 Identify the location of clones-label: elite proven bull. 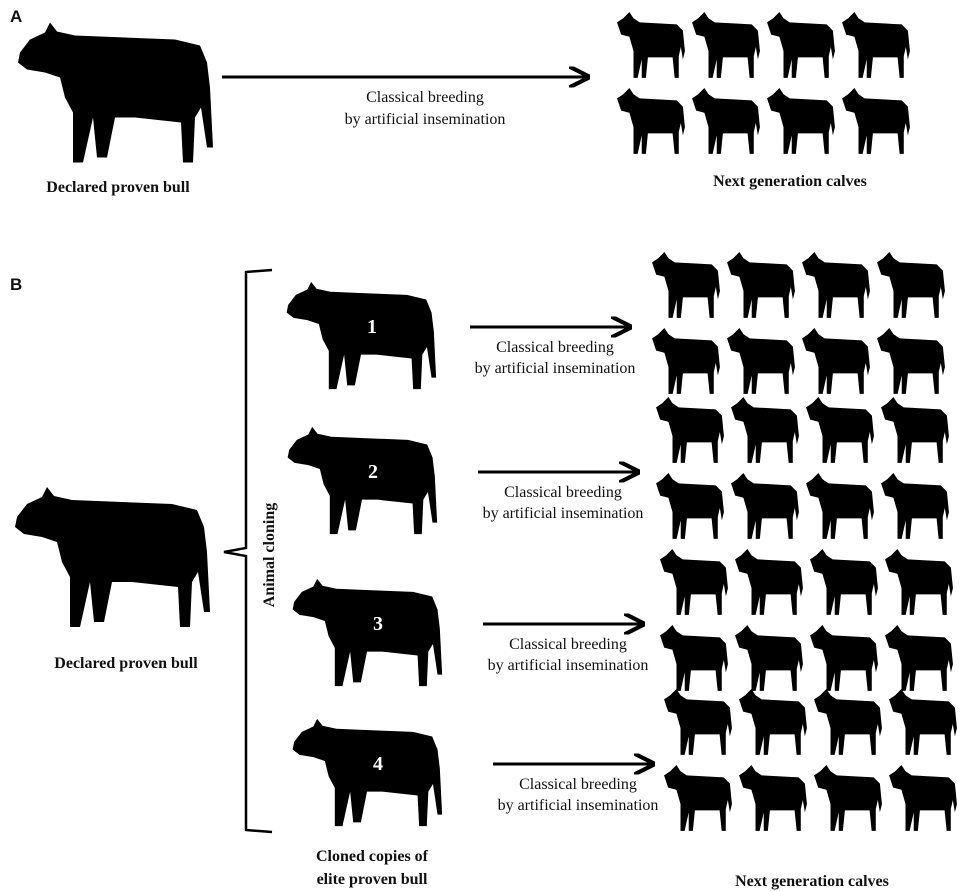
(372, 879).